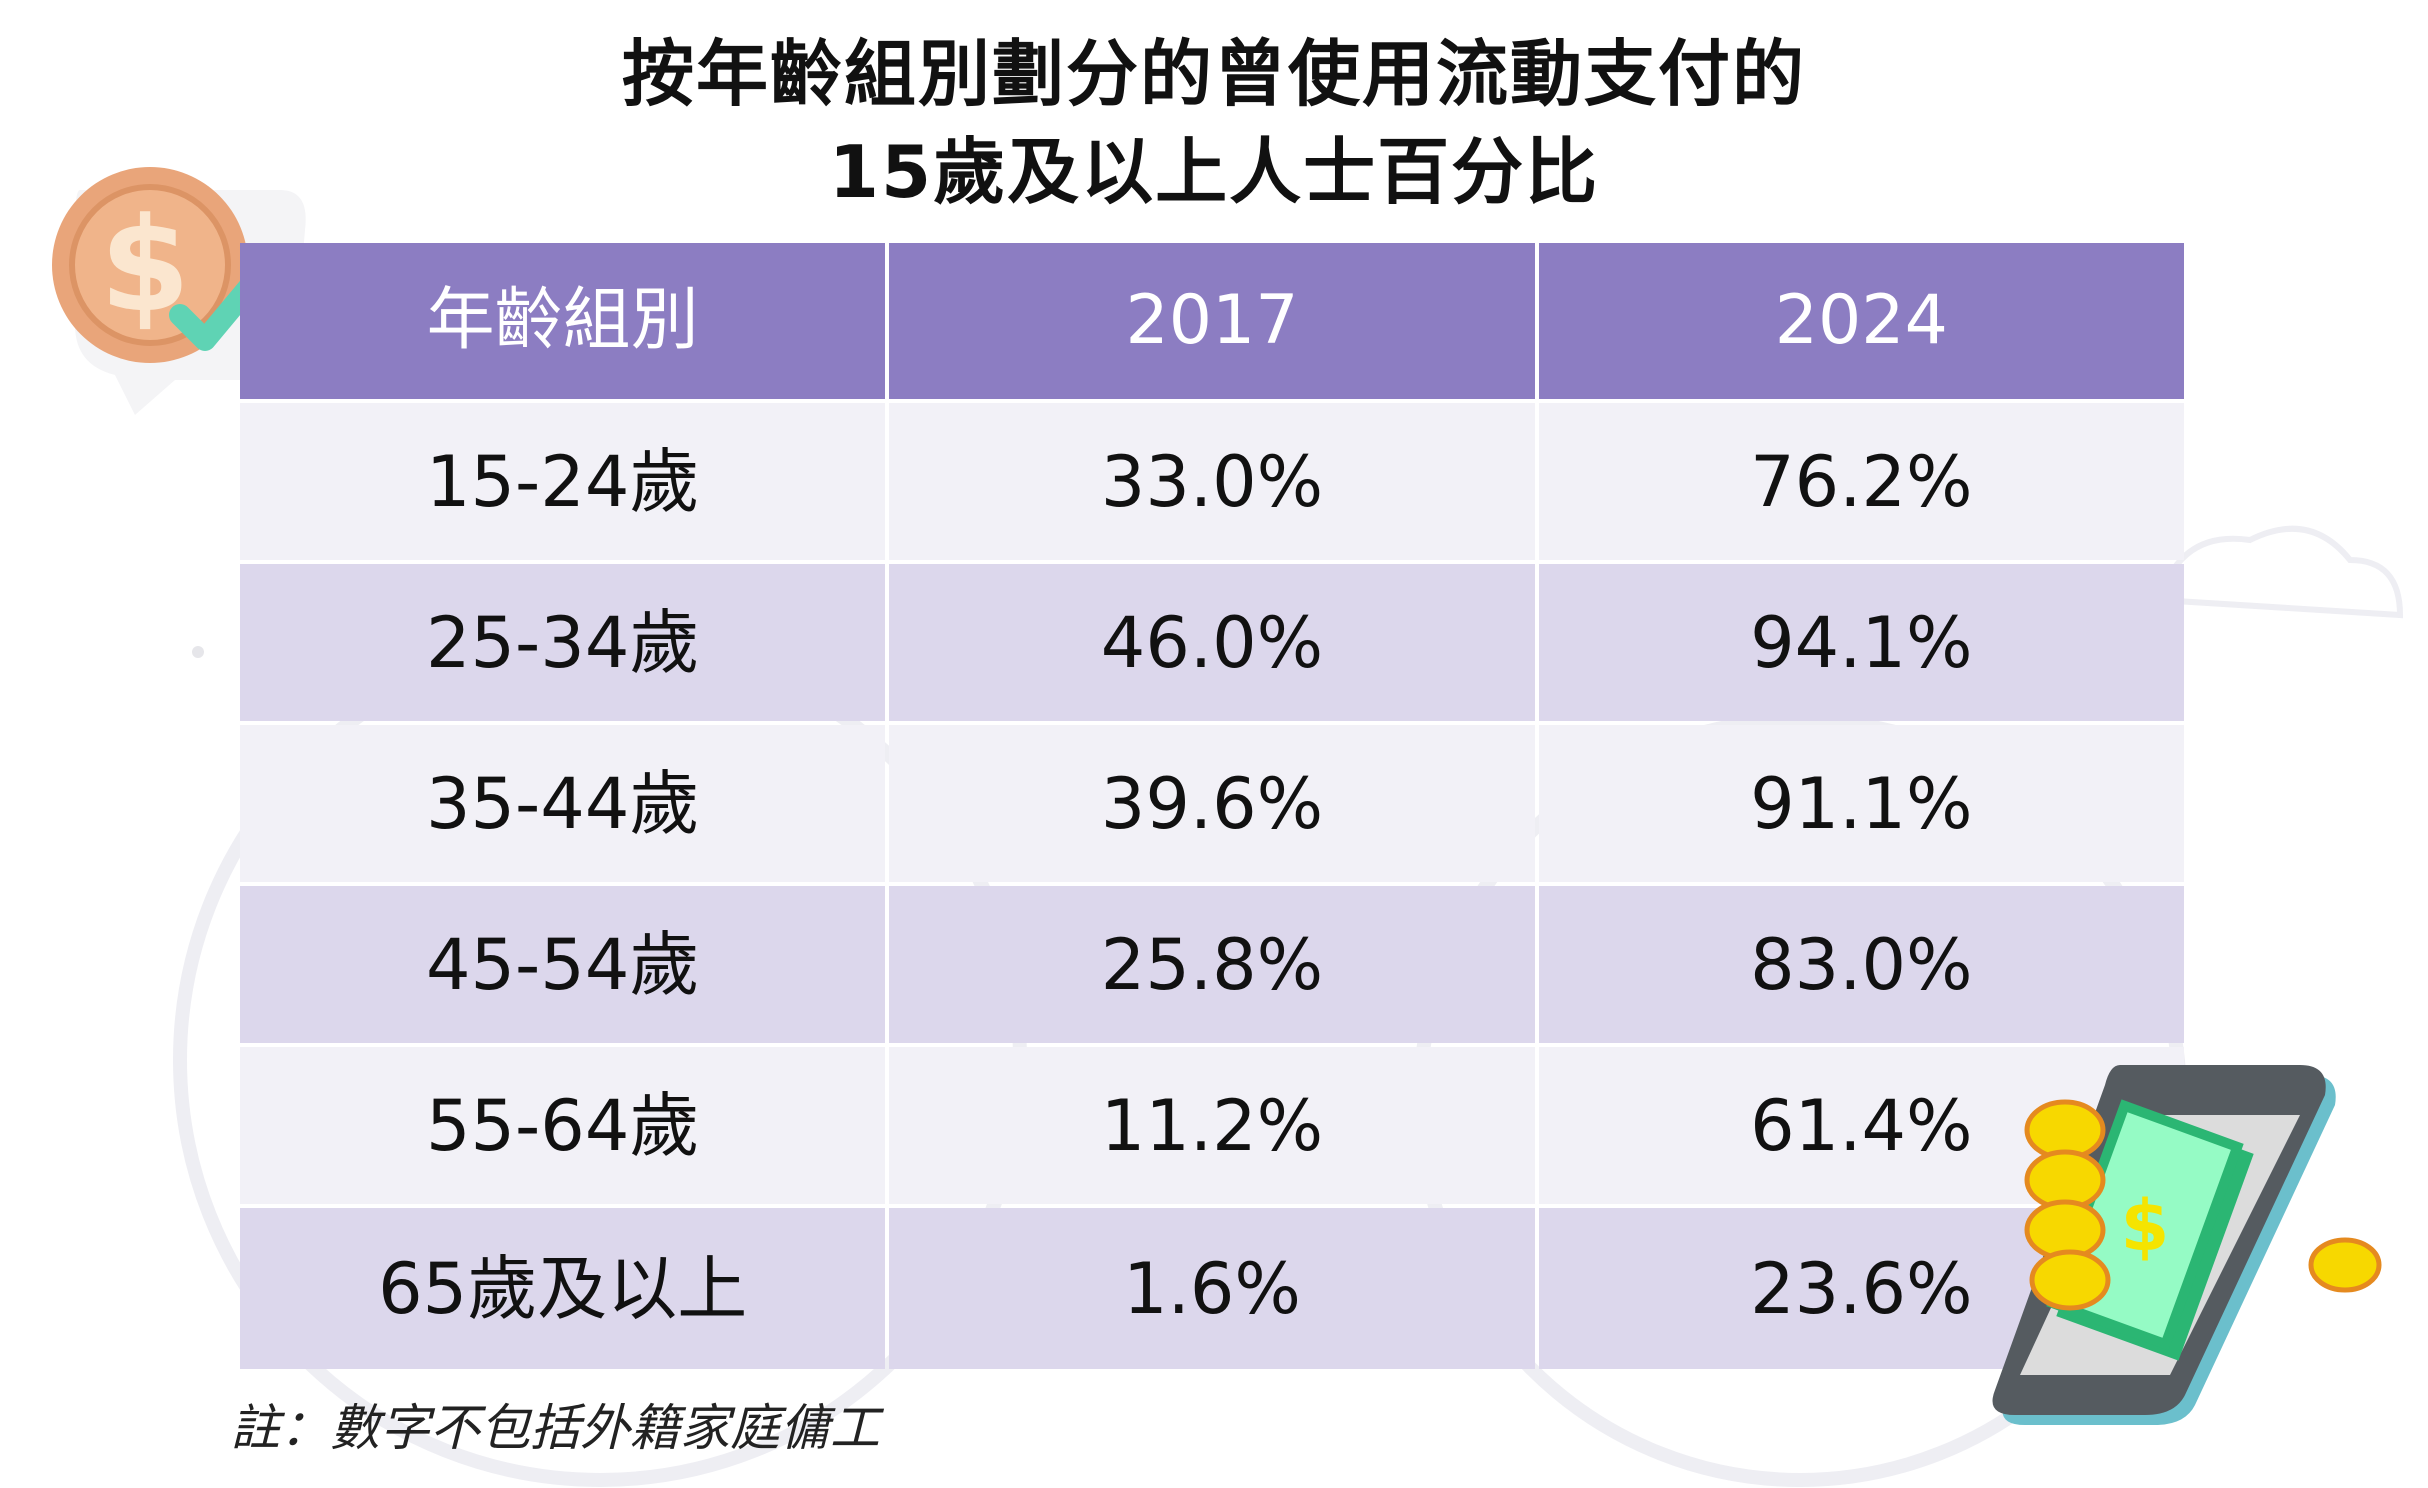 This screenshot has height=1488, width=2428. I want to click on value-2024-cell: 83.0%, so click(1861, 964).